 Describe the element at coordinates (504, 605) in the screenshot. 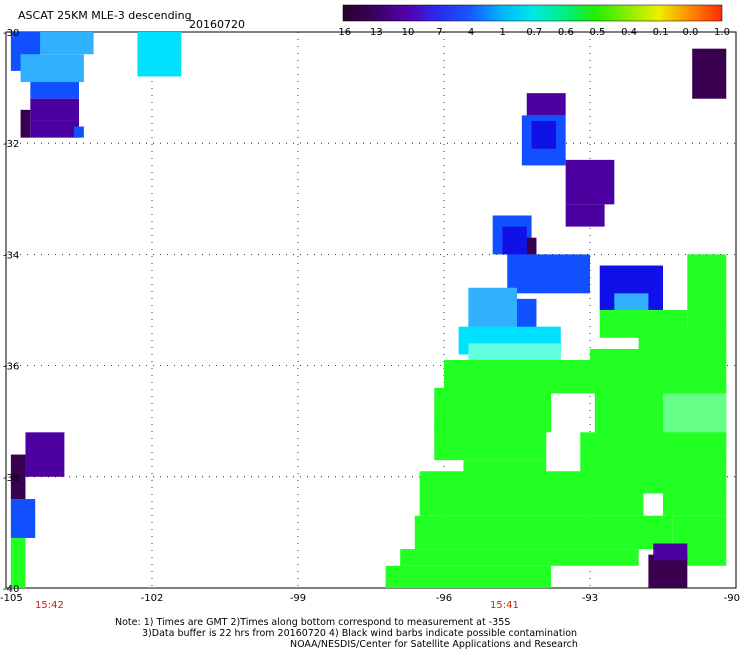

I see `time-label-right: 15:41` at that location.